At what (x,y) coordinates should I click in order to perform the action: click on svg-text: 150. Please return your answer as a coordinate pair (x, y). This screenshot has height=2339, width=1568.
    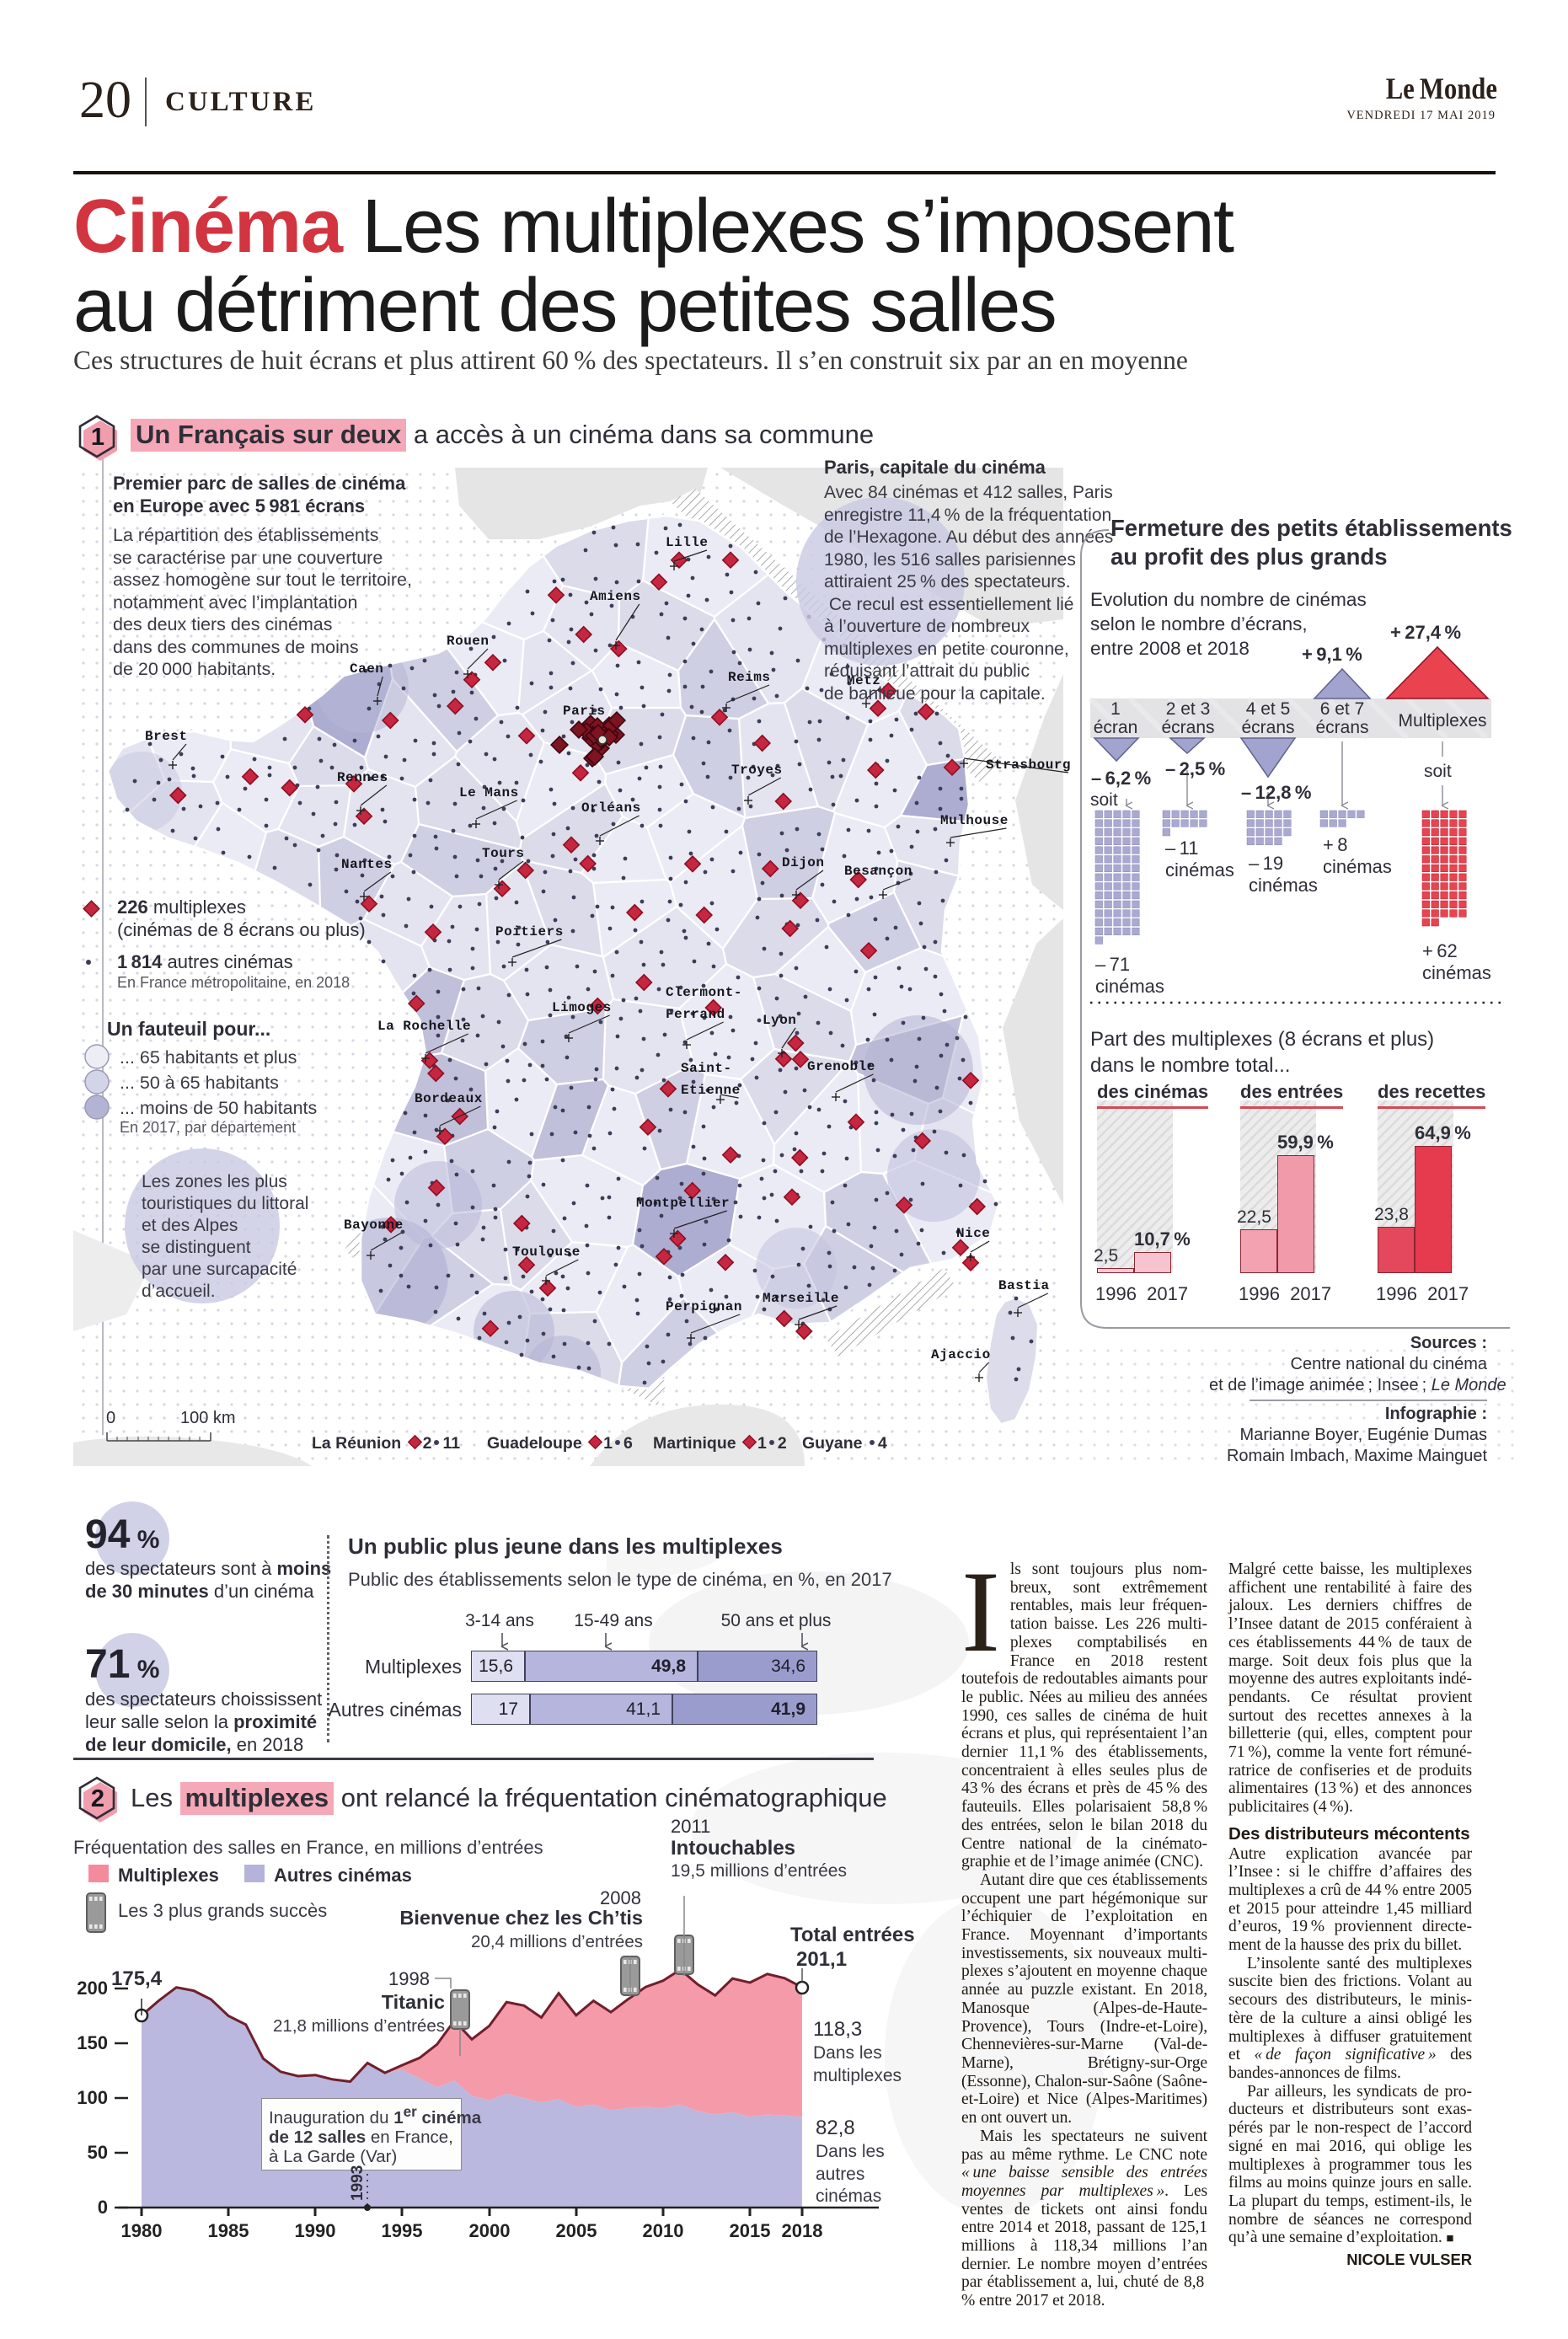
    Looking at the image, I should click on (92, 2043).